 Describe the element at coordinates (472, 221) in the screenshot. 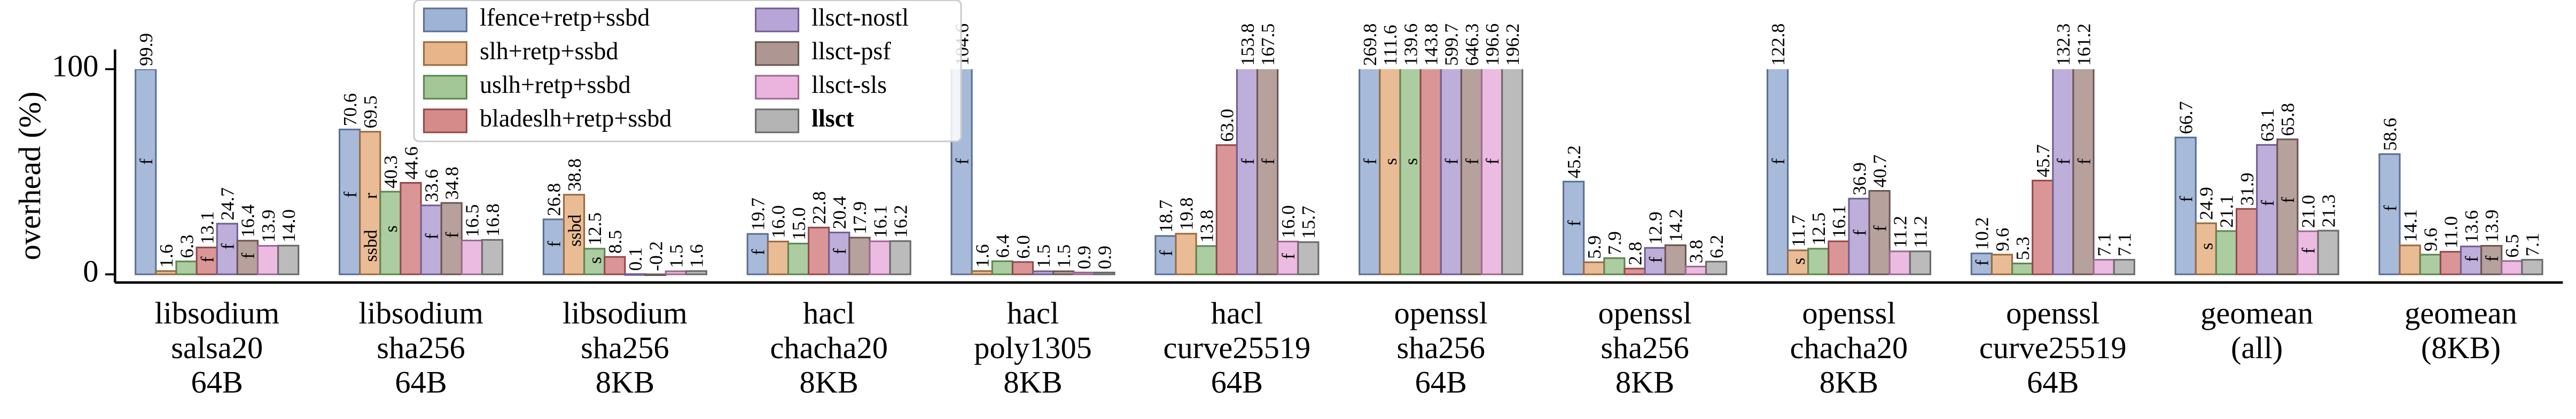

I see `value-label: 16.5` at that location.